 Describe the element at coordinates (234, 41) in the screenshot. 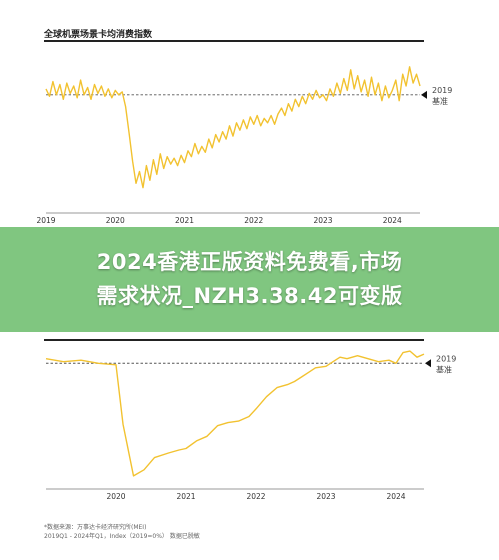

I see `chart1-top-rule` at that location.